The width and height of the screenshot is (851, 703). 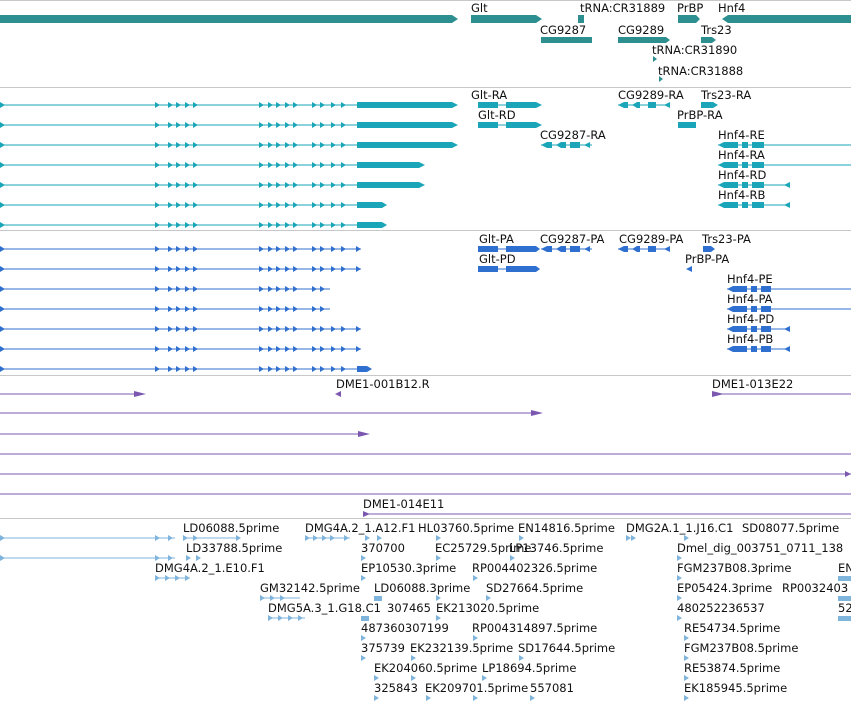 What do you see at coordinates (732, 628) in the screenshot?
I see `est-label: RE54734.5prime` at bounding box center [732, 628].